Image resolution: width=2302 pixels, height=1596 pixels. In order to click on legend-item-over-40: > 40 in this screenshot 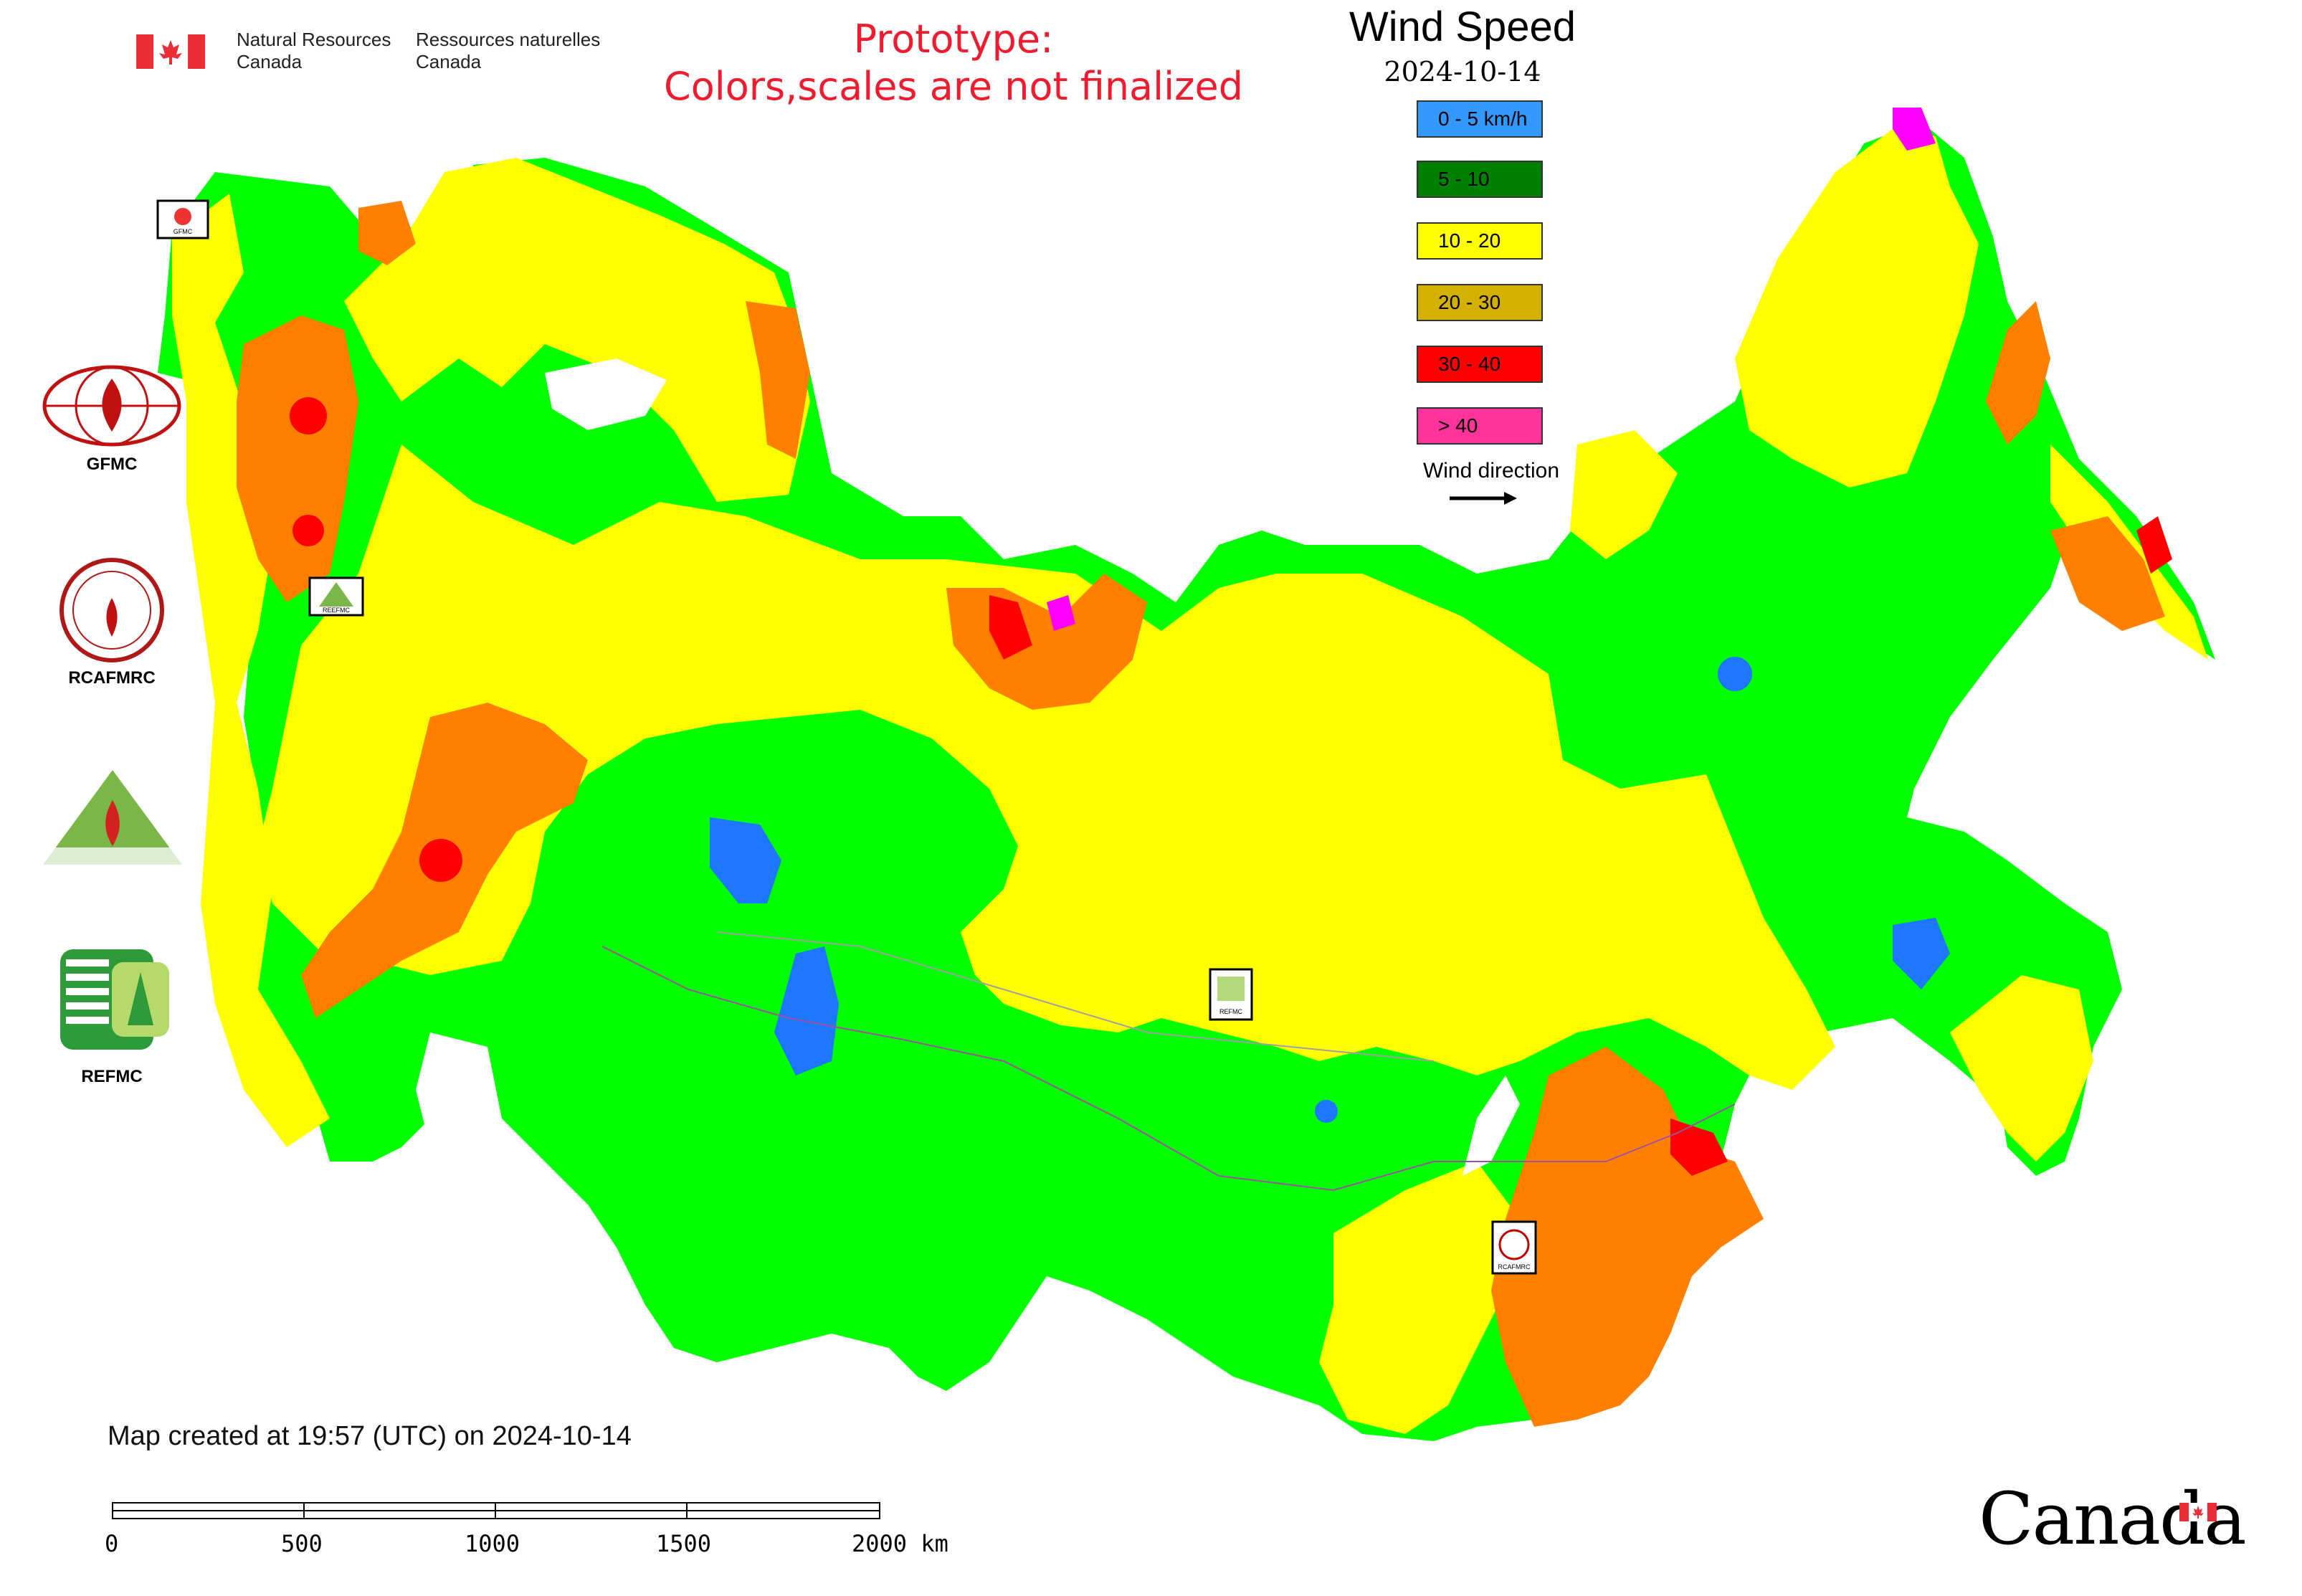, I will do `click(1480, 426)`.